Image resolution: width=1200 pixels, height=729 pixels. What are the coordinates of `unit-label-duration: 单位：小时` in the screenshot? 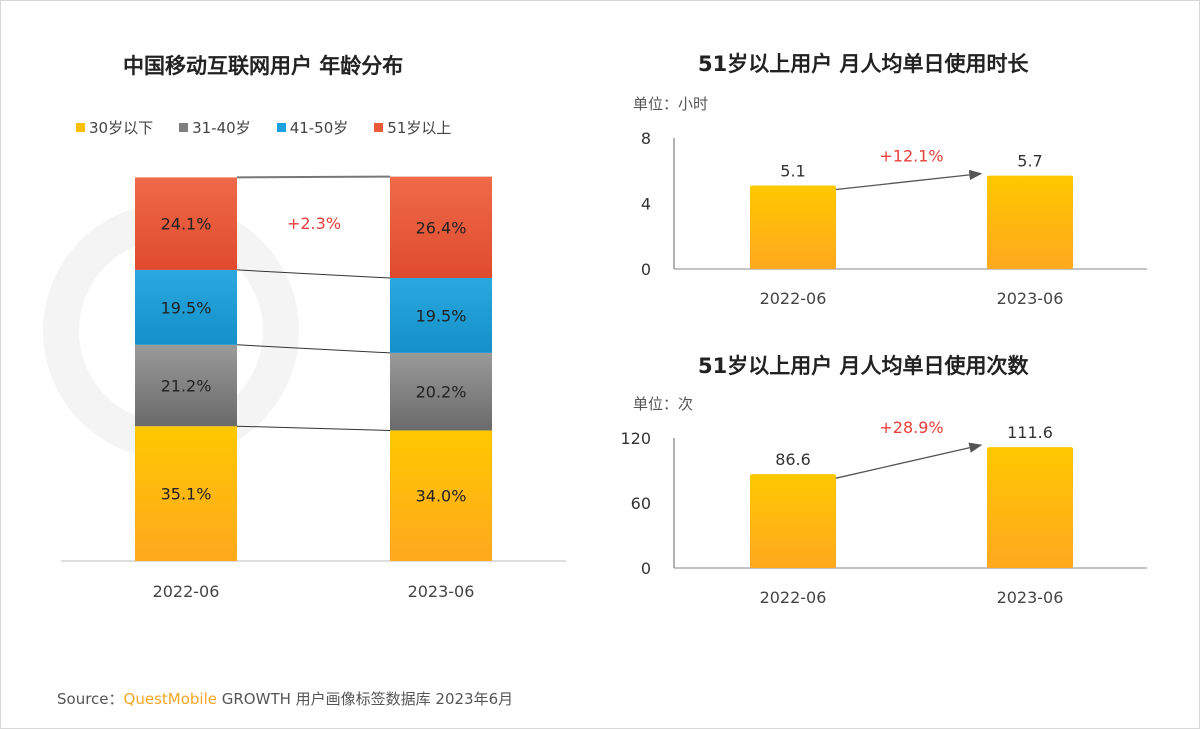 It's located at (671, 104).